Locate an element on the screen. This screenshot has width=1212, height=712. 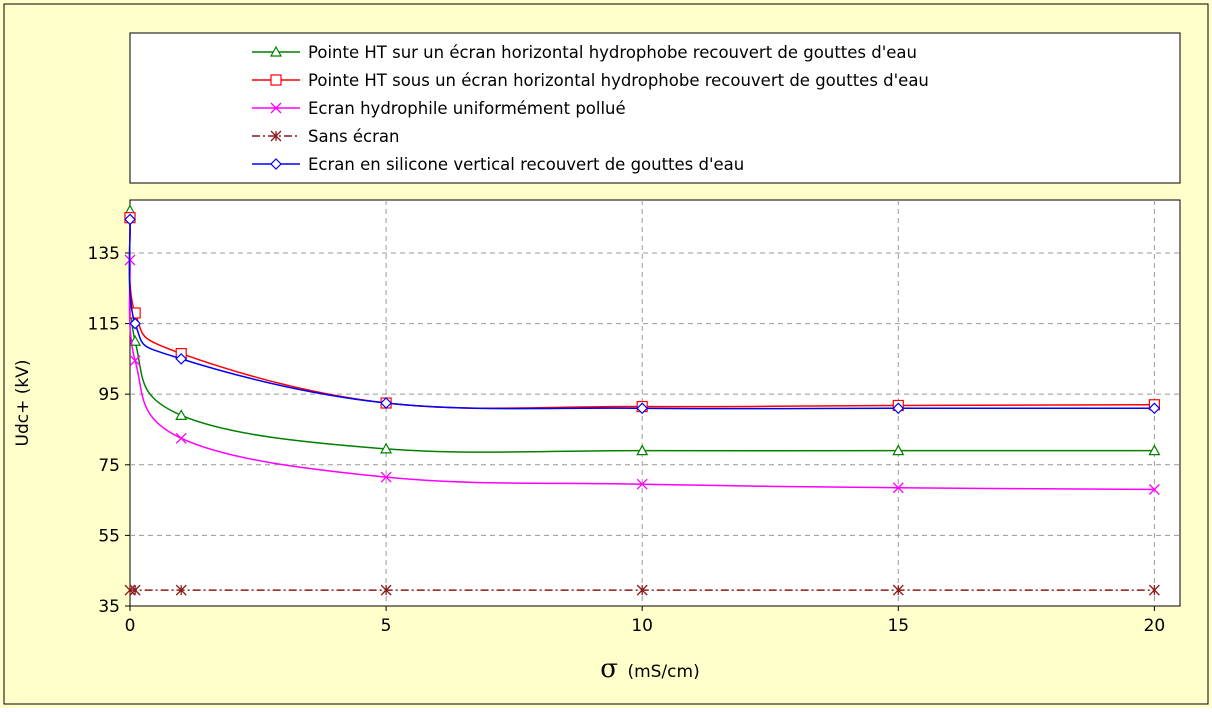
legend-label: Sans écran is located at coordinates (353, 136).